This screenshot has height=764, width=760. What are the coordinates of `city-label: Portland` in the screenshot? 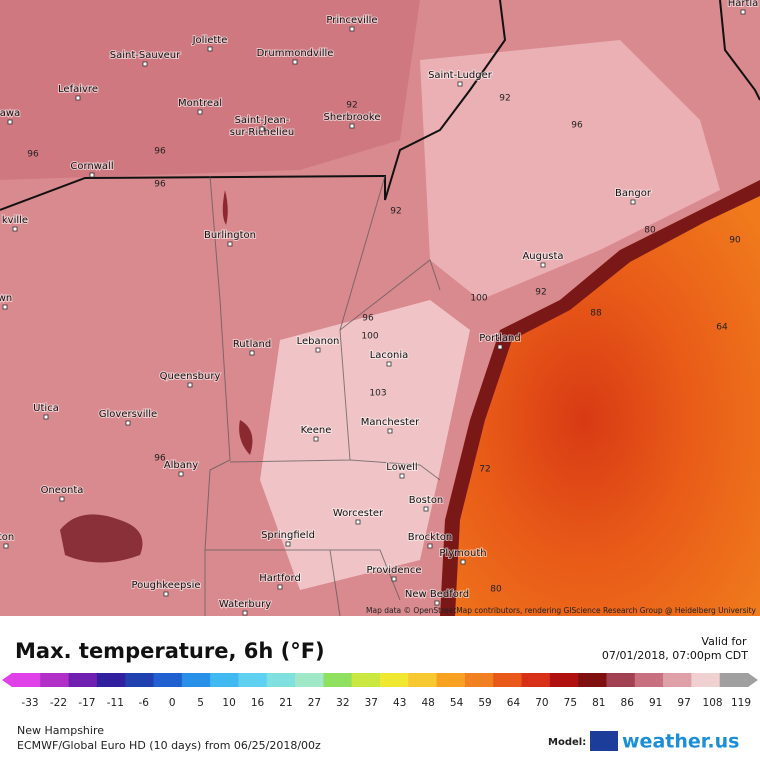 It's located at (499, 338).